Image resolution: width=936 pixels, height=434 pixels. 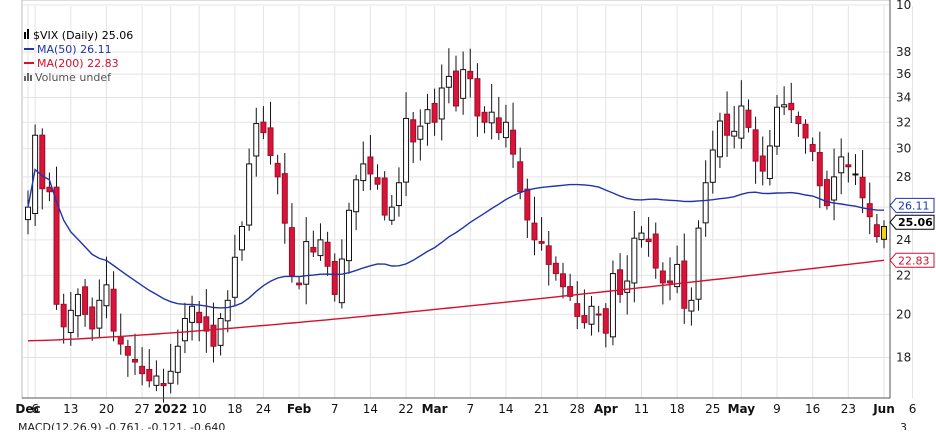 What do you see at coordinates (27, 409) in the screenshot?
I see `x-tick-label: Dec` at bounding box center [27, 409].